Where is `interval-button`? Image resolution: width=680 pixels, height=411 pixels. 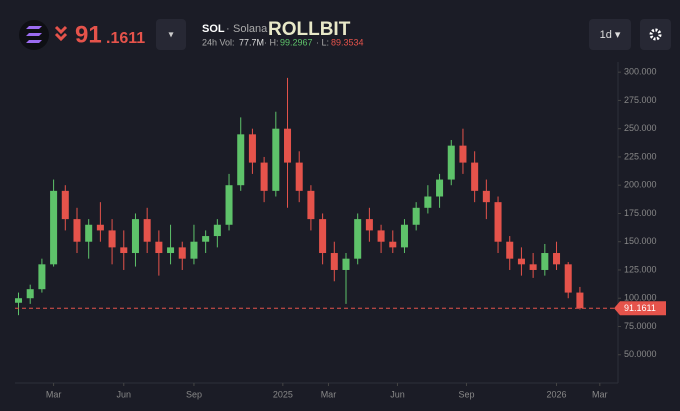
interval-button is located at coordinates (610, 34).